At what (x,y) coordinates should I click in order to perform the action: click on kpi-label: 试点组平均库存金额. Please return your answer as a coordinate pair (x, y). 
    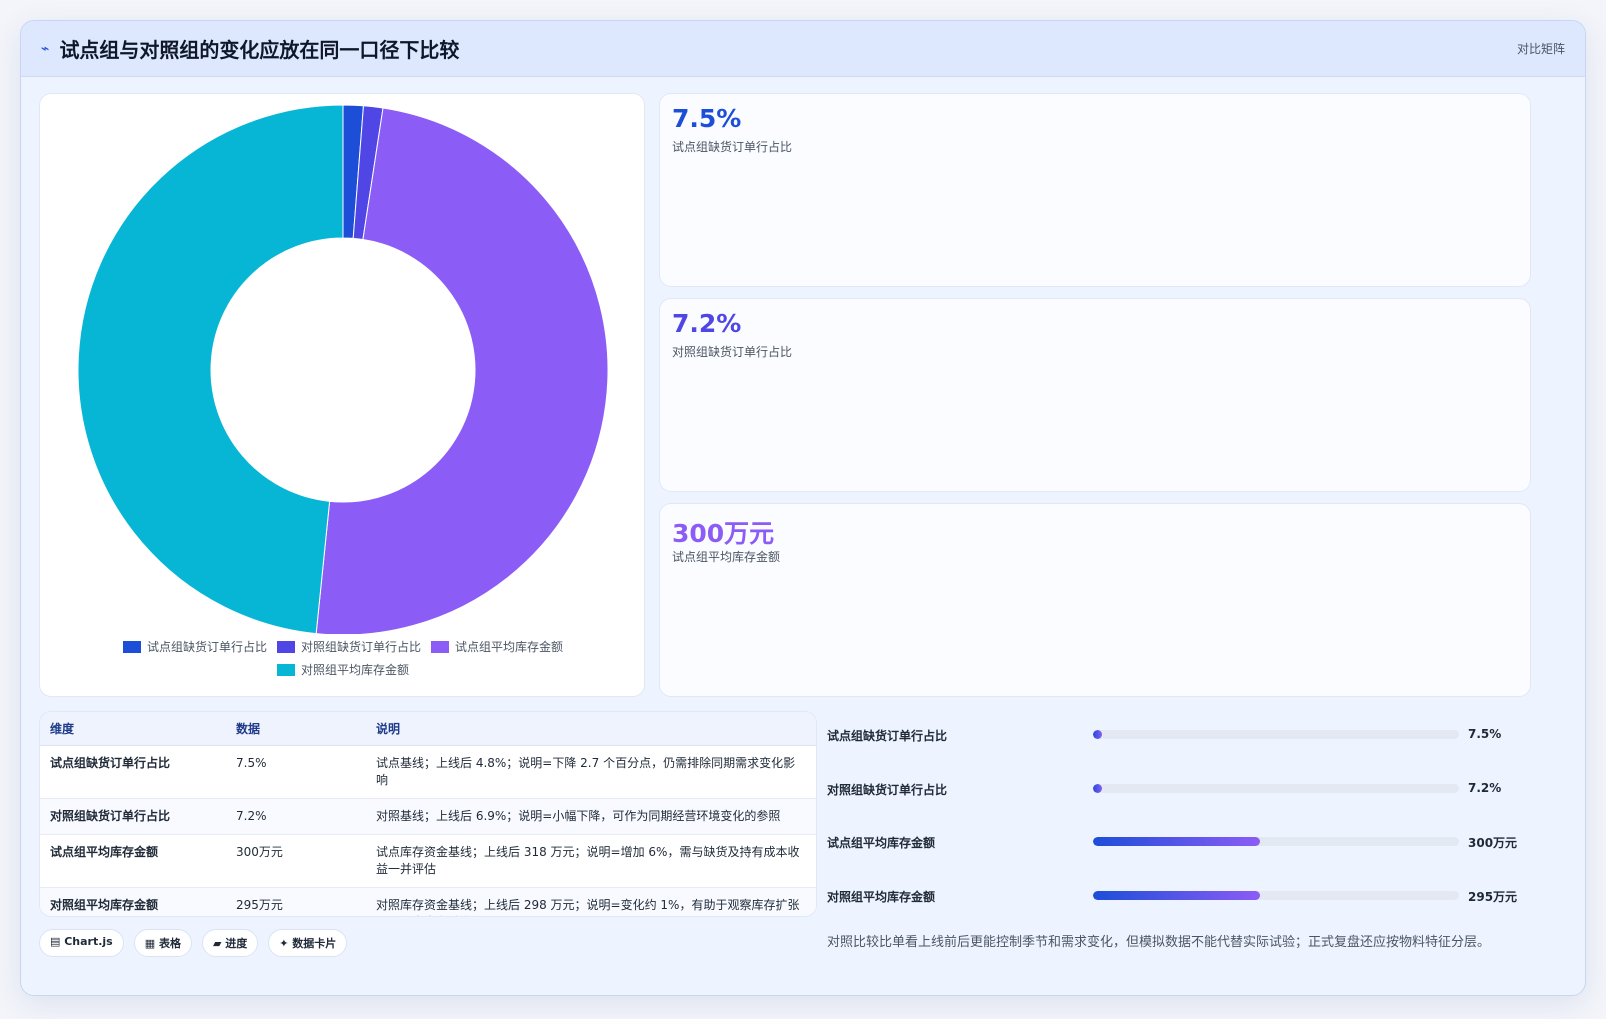
    Looking at the image, I should click on (726, 557).